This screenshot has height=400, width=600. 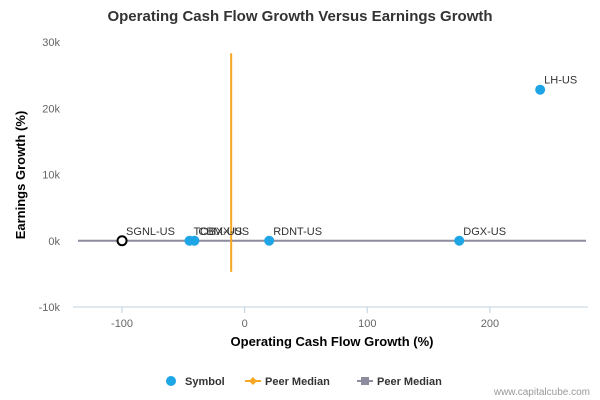 What do you see at coordinates (560, 81) in the screenshot?
I see `point-label: LH-US` at bounding box center [560, 81].